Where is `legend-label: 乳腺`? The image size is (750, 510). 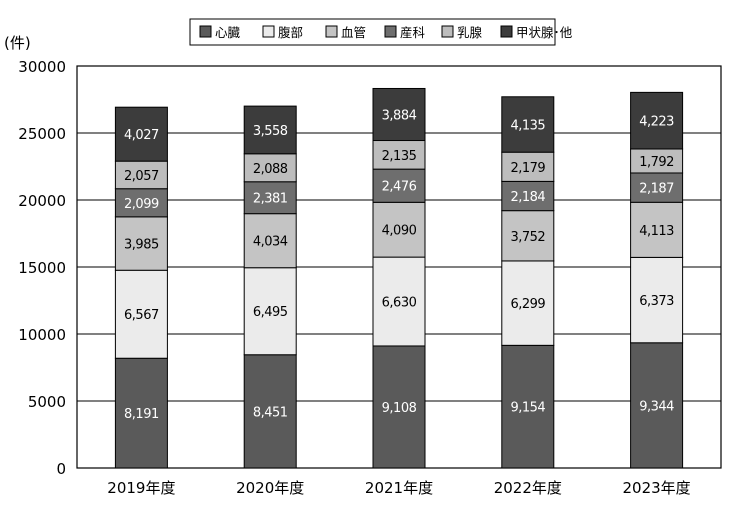
legend-label: 乳腺 is located at coordinates (470, 32).